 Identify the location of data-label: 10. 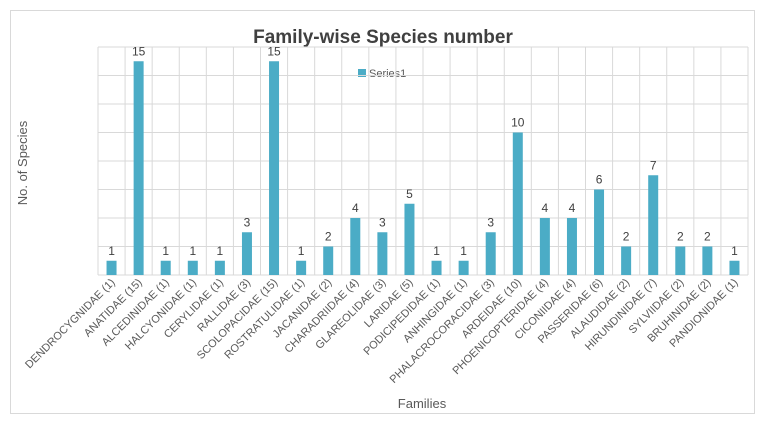
(518, 123).